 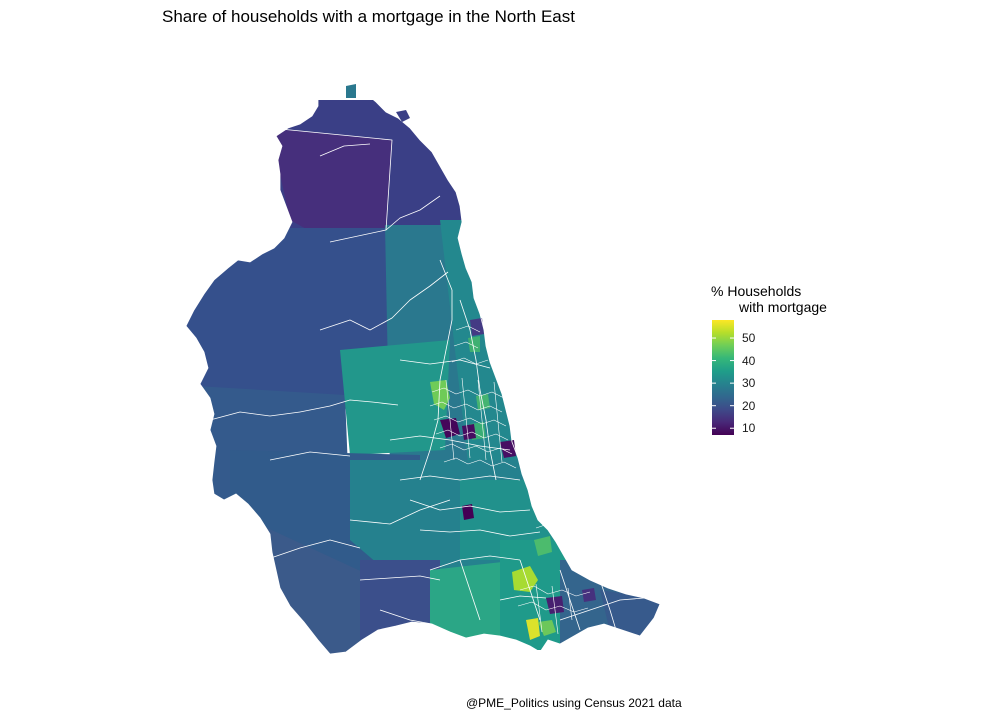 What do you see at coordinates (400, 600) in the screenshot?
I see `region-richmondshire` at bounding box center [400, 600].